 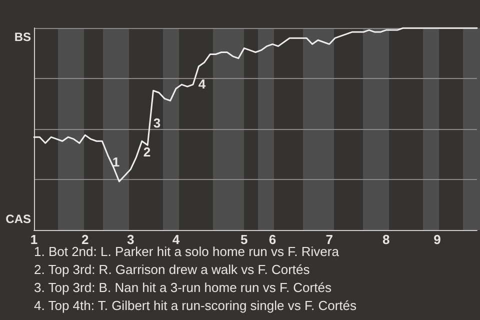 I want to click on annotation: 1, so click(x=116, y=162).